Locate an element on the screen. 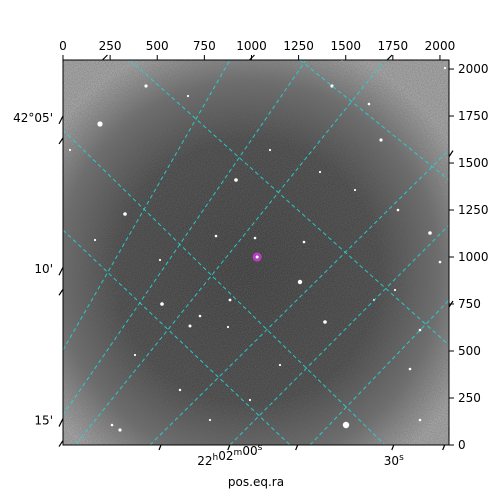 The image size is (500, 500). top-axis-ticks: 0 250 500 750 1000 1250 1500 1750 2000 is located at coordinates (257, 50).